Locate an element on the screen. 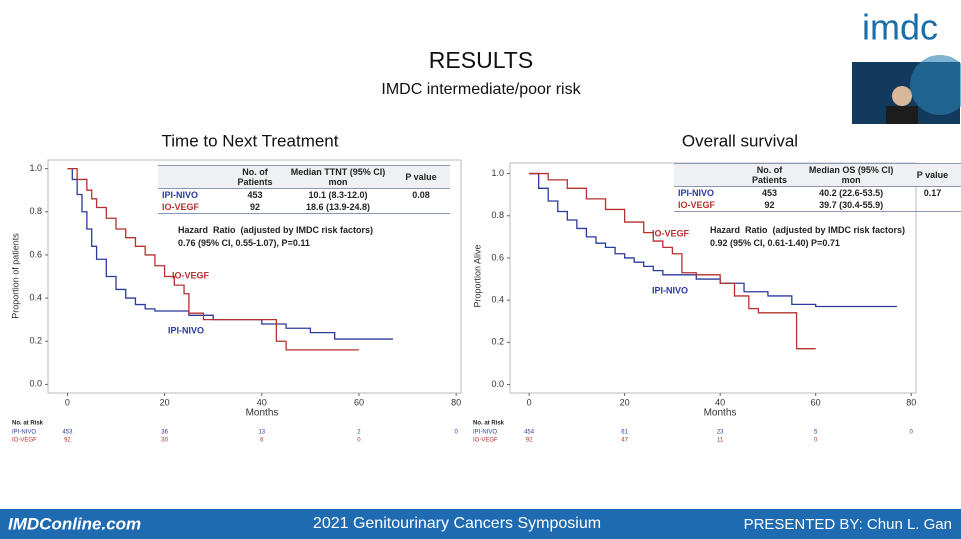  risk-value: 30 is located at coordinates (164, 441).